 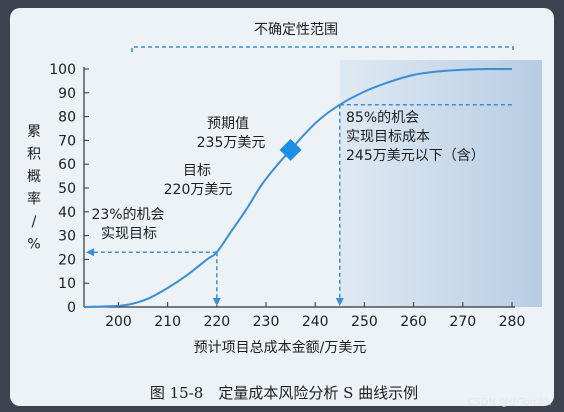 What do you see at coordinates (129, 234) in the screenshot?
I see `annotation-23pct-line2: 实现目标` at bounding box center [129, 234].